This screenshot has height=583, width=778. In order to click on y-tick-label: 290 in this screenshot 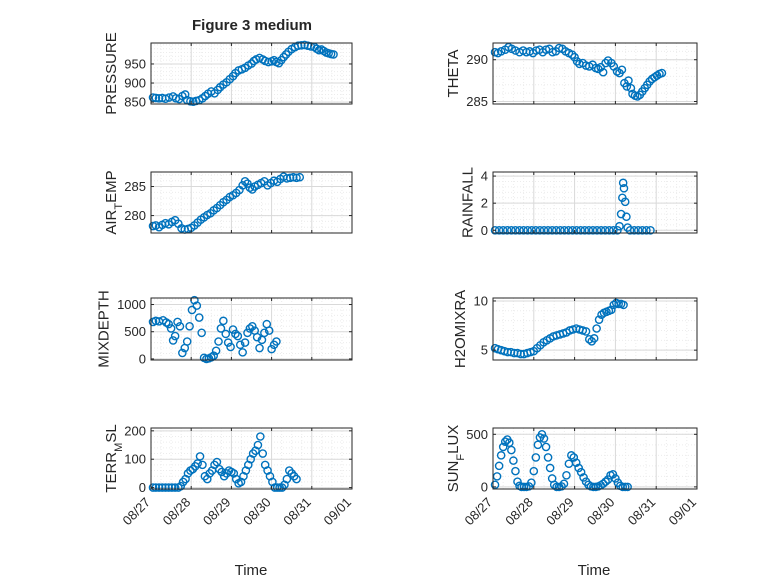, I will do `click(477, 59)`.